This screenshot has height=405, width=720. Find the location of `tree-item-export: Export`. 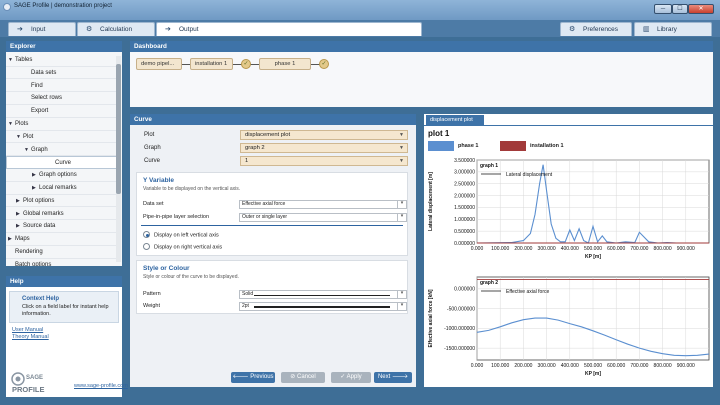

tree-item-export: Export is located at coordinates (63, 111).